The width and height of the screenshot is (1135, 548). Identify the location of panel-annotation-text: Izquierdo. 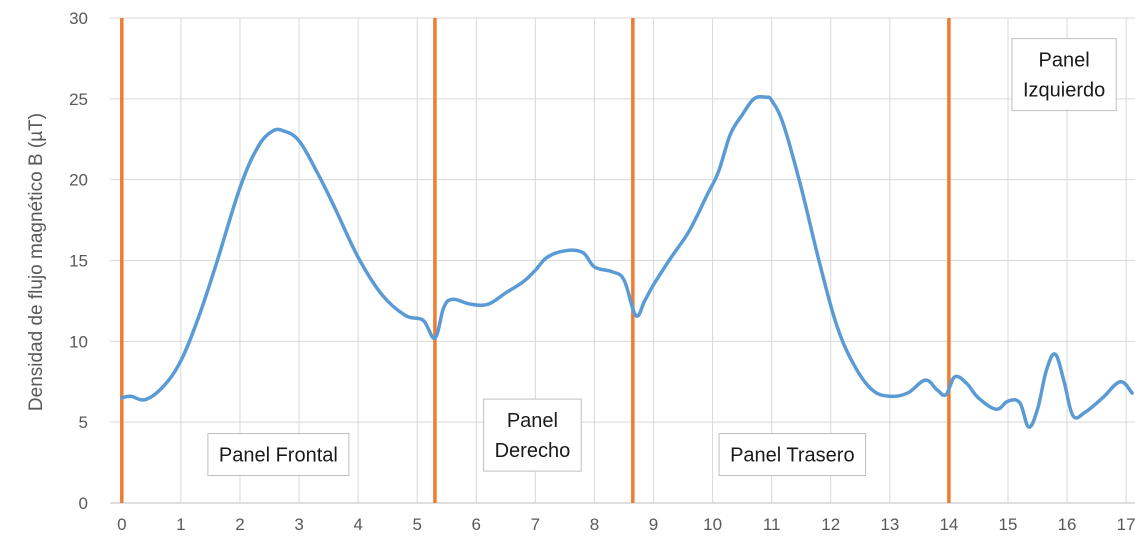
(1064, 91).